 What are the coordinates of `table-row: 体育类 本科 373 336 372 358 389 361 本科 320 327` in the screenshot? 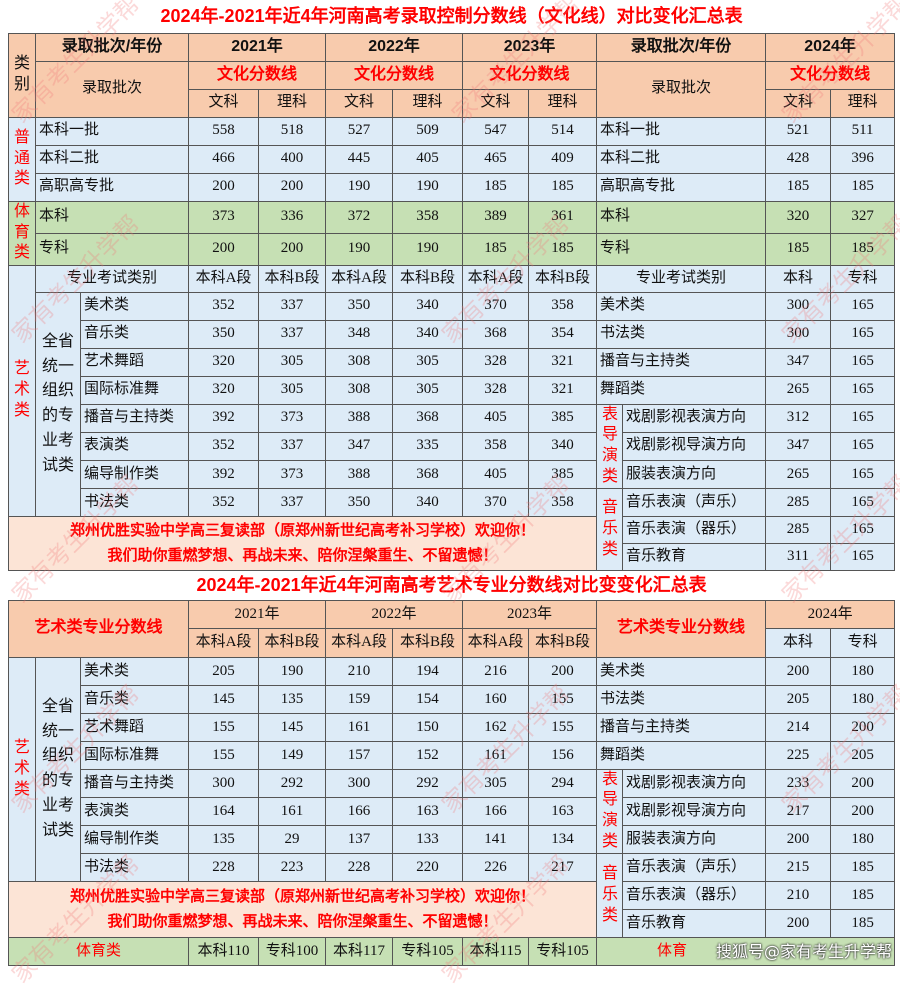 It's located at (452, 233).